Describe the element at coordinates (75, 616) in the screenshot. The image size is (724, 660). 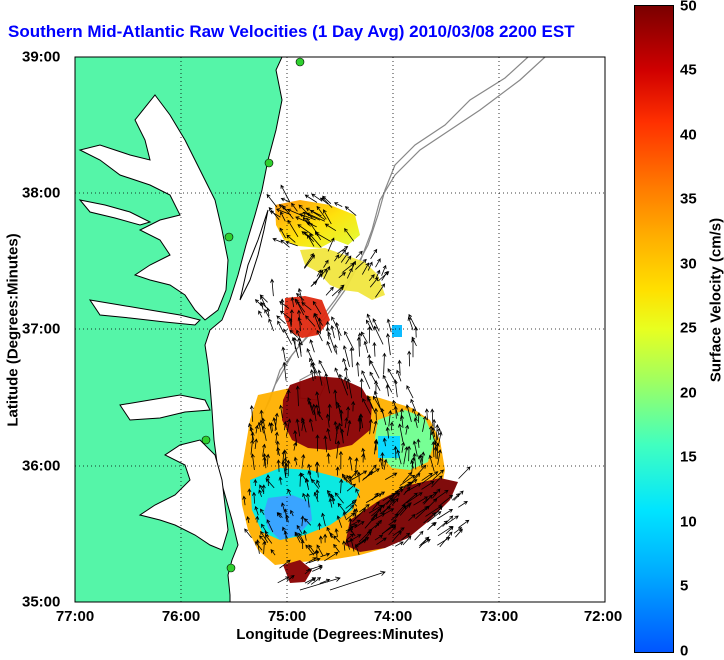
I see `x-tick-label: 77:00` at that location.